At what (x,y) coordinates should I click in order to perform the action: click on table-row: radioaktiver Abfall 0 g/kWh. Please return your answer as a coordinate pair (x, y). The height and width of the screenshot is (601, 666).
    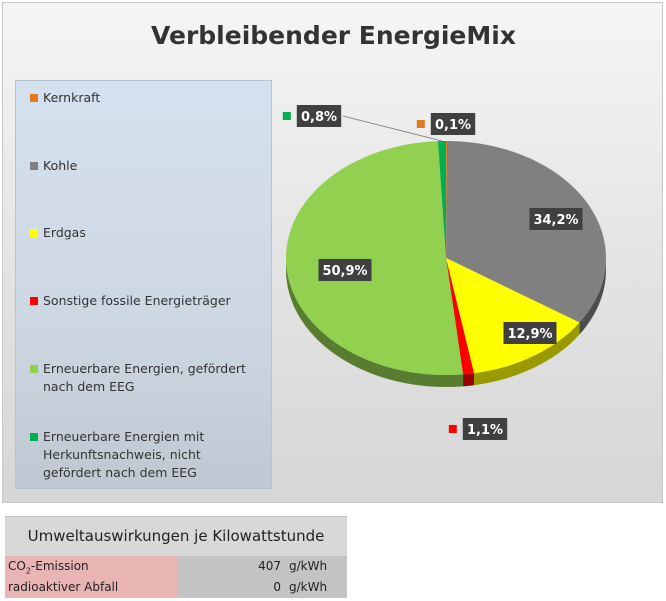
    Looking at the image, I should click on (176, 587).